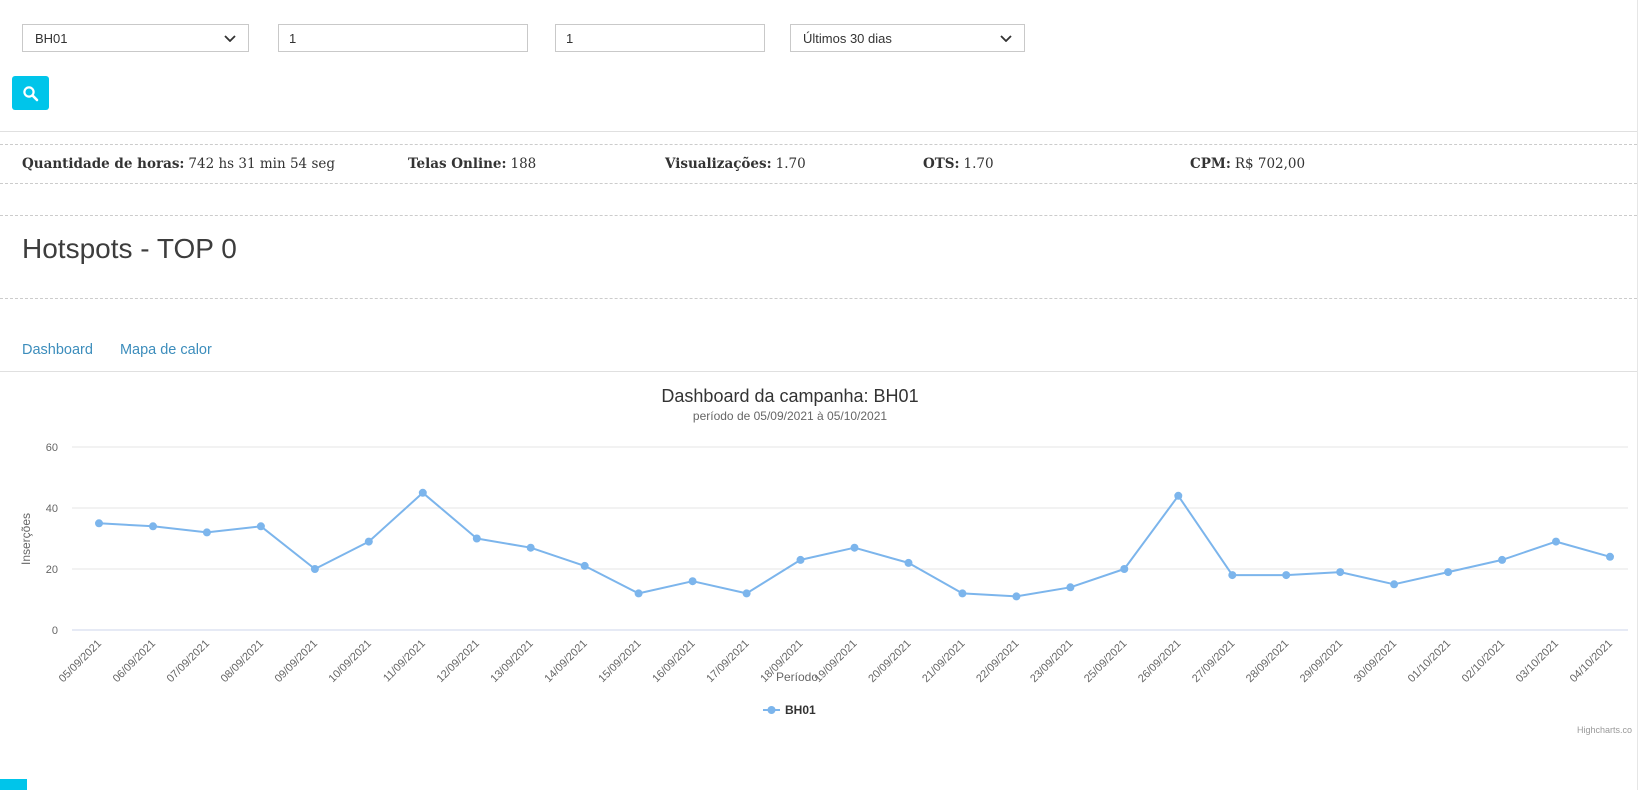 This screenshot has height=790, width=1643. Describe the element at coordinates (134, 661) in the screenshot. I see `x-tick-label: 06/09/2021` at that location.